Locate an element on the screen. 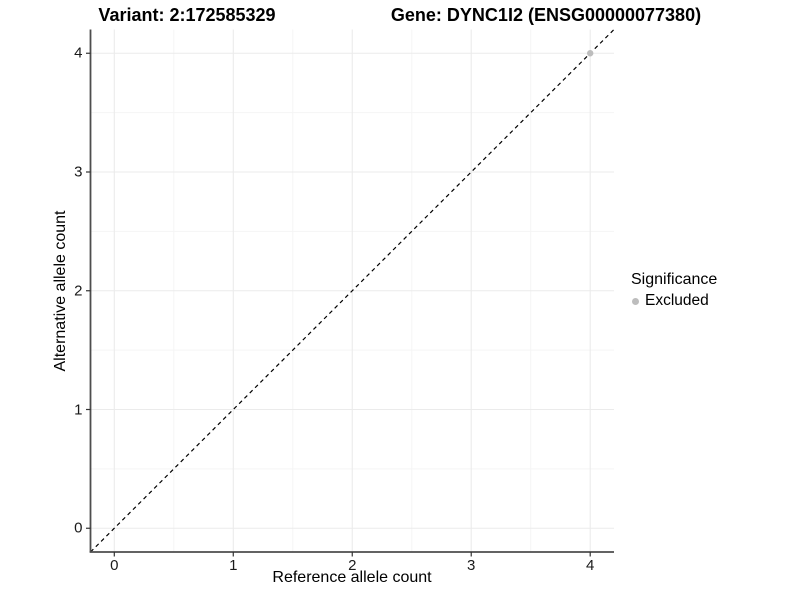 The width and height of the screenshot is (800, 600). legend-item-label: Excluded is located at coordinates (677, 300).